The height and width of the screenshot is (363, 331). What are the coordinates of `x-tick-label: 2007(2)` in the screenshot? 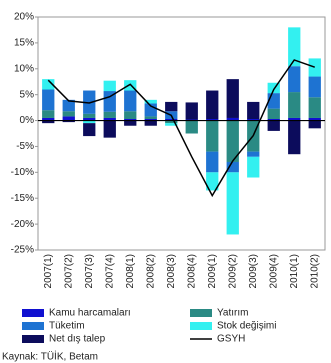 It's located at (68, 271).